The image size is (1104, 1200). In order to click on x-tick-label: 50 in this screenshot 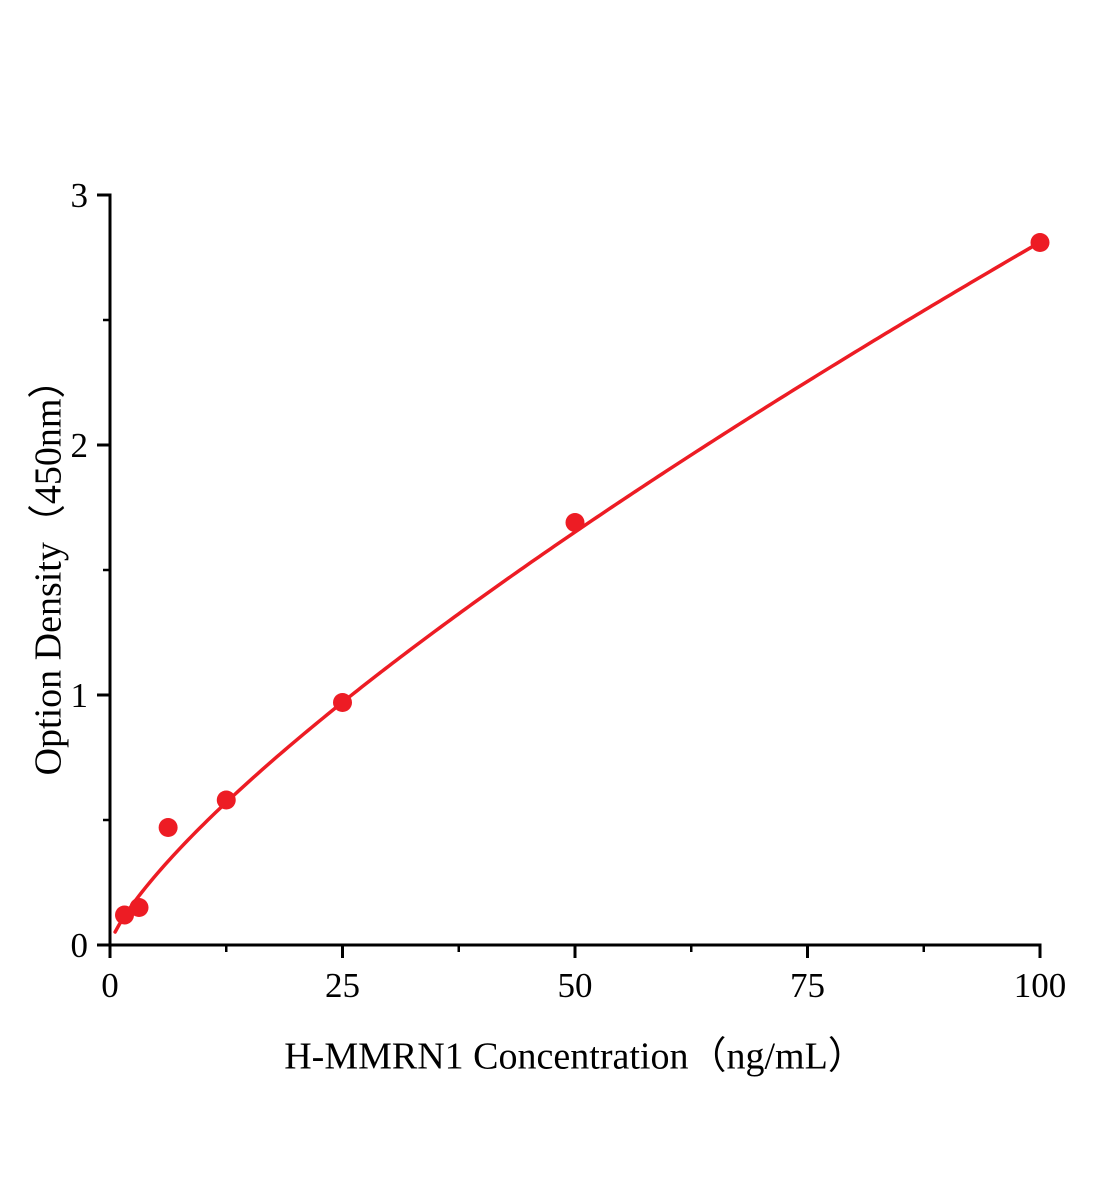, I will do `click(575, 985)`.